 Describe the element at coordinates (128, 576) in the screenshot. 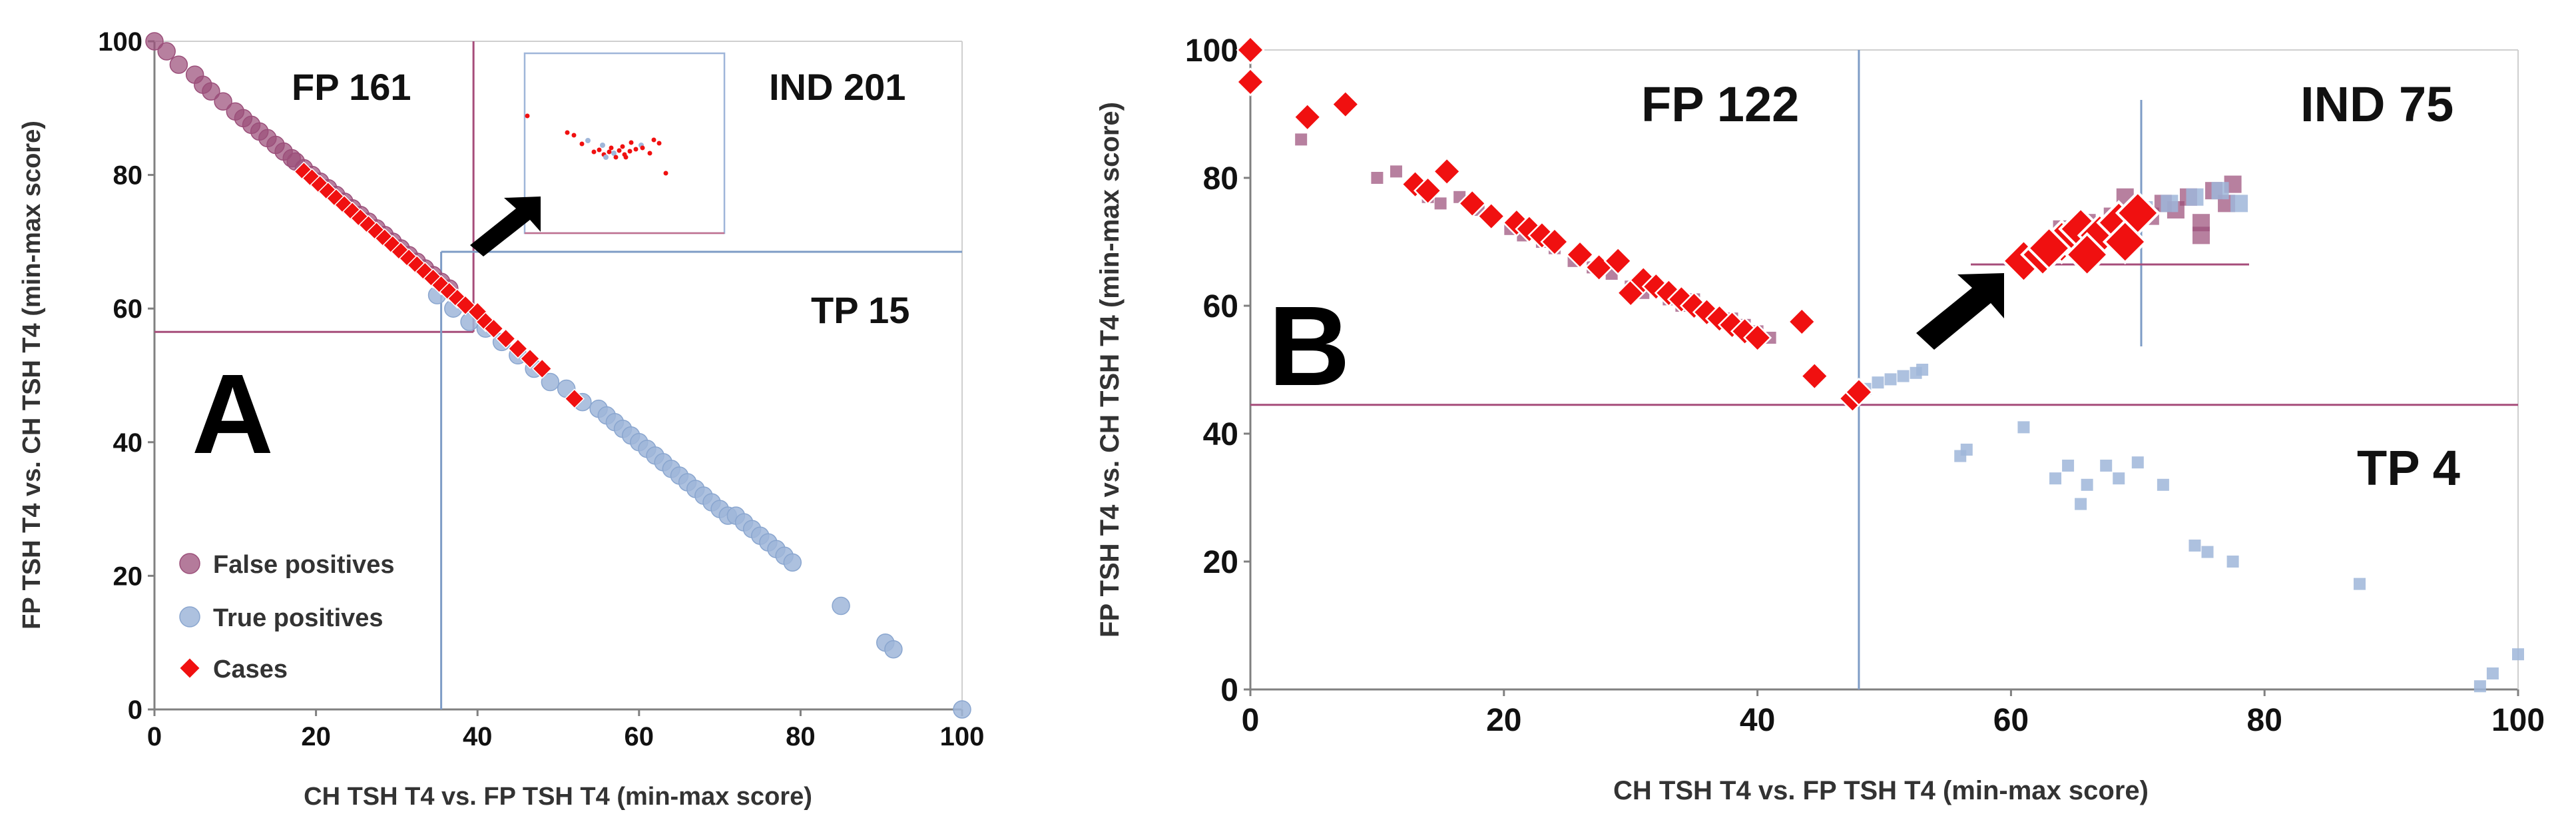

I see `panel-a-y-tick-label: 20` at that location.